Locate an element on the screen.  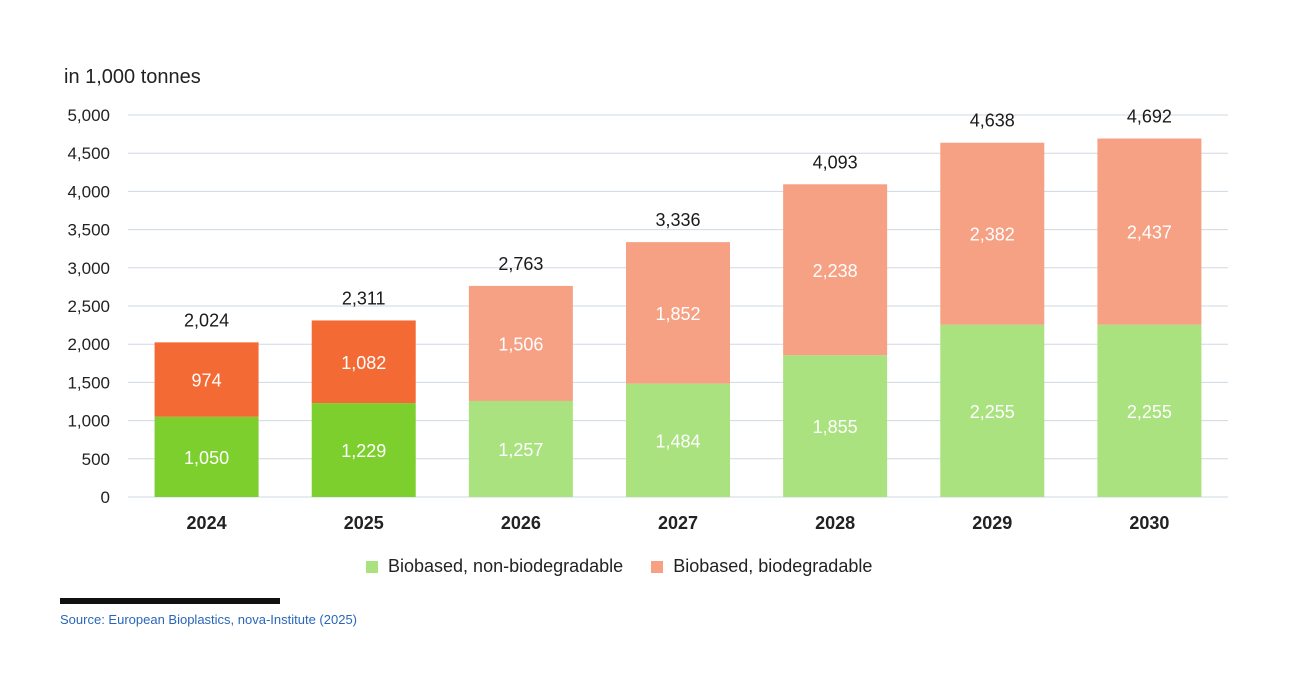
data-label-biodegradable: 974 is located at coordinates (207, 381).